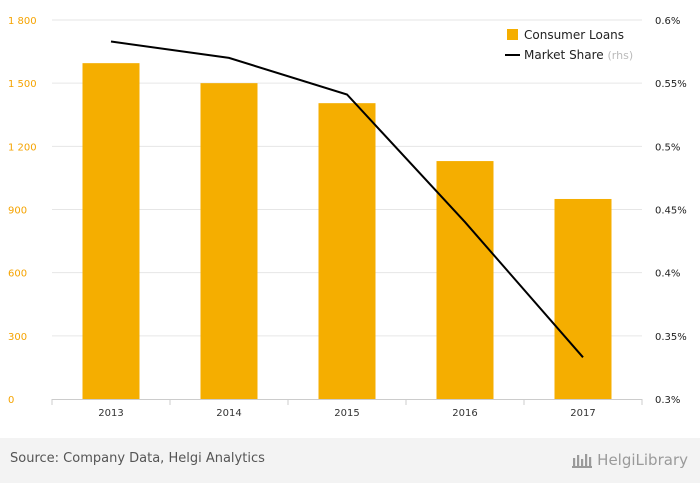 Image resolution: width=700 pixels, height=483 pixels. What do you see at coordinates (671, 84) in the screenshot?
I see `y-right-tick-label: 0.55%` at bounding box center [671, 84].